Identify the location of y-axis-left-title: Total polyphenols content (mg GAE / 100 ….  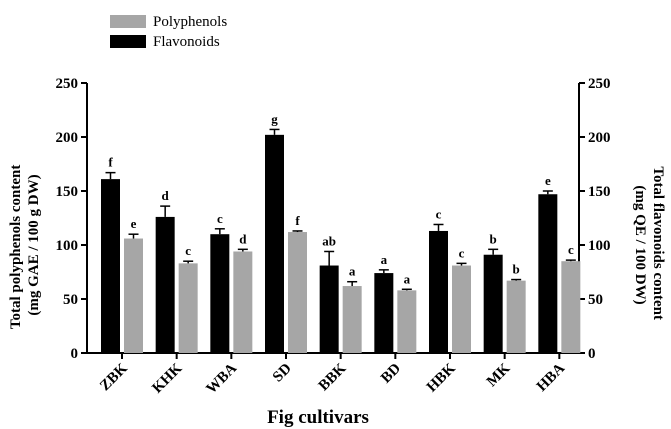
(25, 245).